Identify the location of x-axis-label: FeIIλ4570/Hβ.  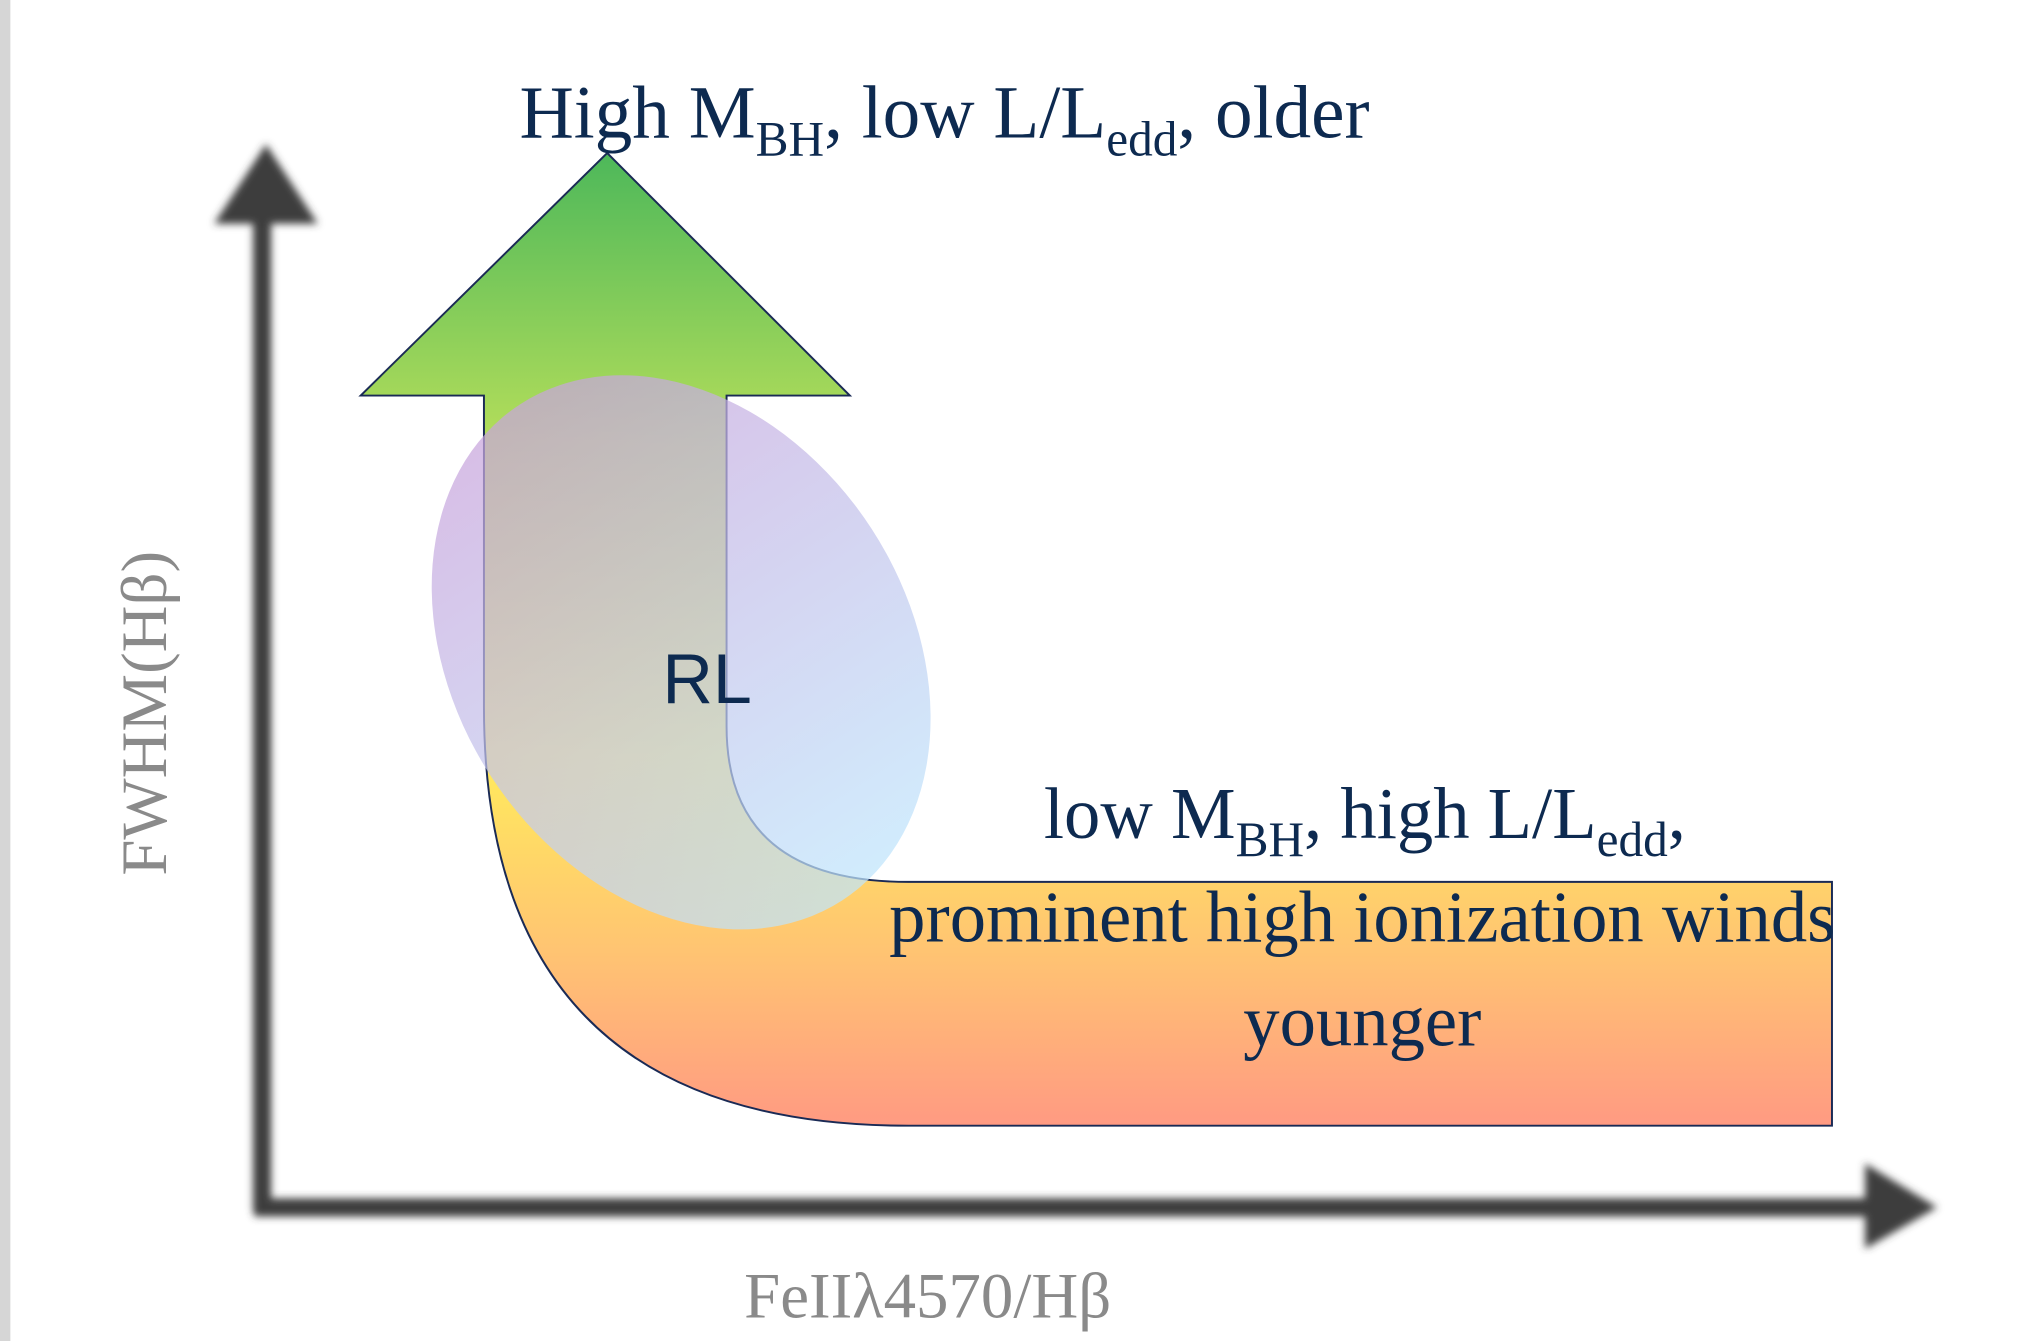
(927, 1297).